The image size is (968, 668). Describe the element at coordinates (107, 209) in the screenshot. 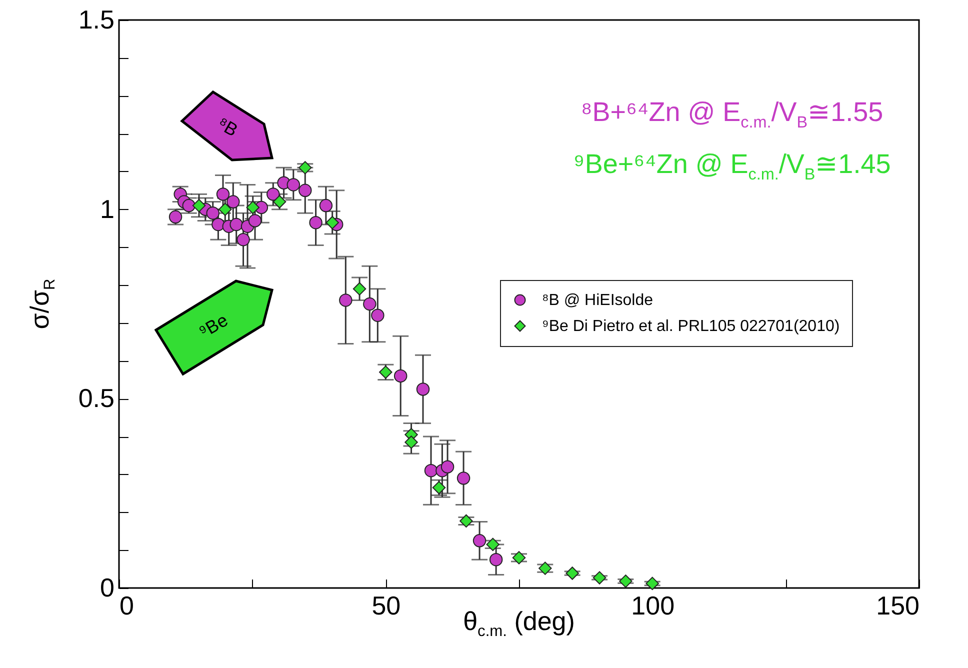

I see `y-tick-label: 1` at that location.